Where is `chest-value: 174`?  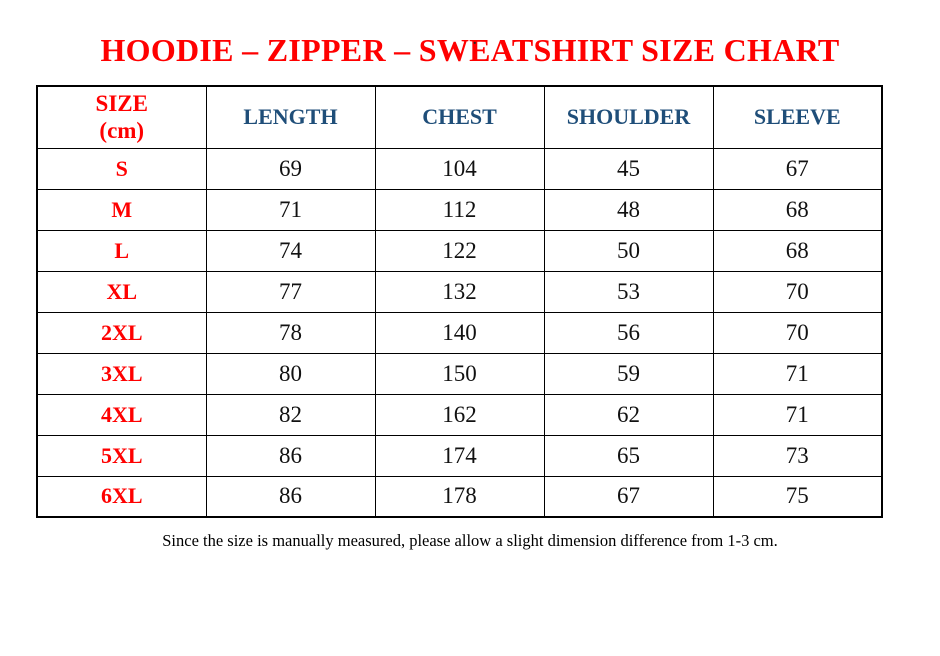
chest-value: 174 is located at coordinates (459, 455).